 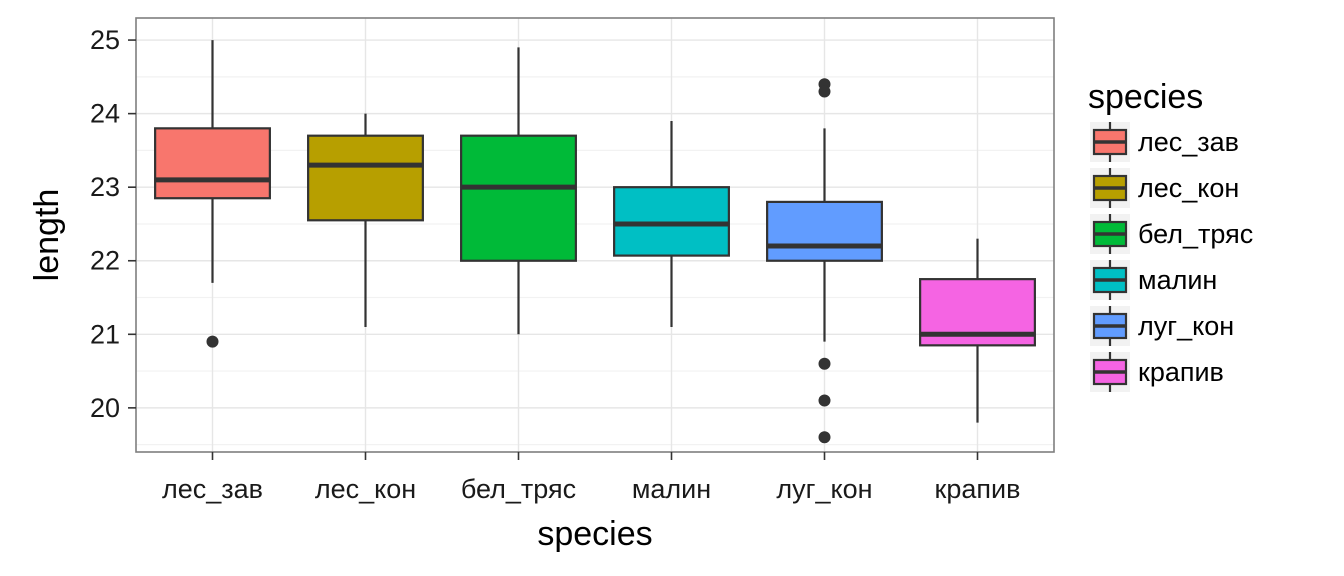 I want to click on legend-item-крапив: крапив, so click(x=1157, y=372).